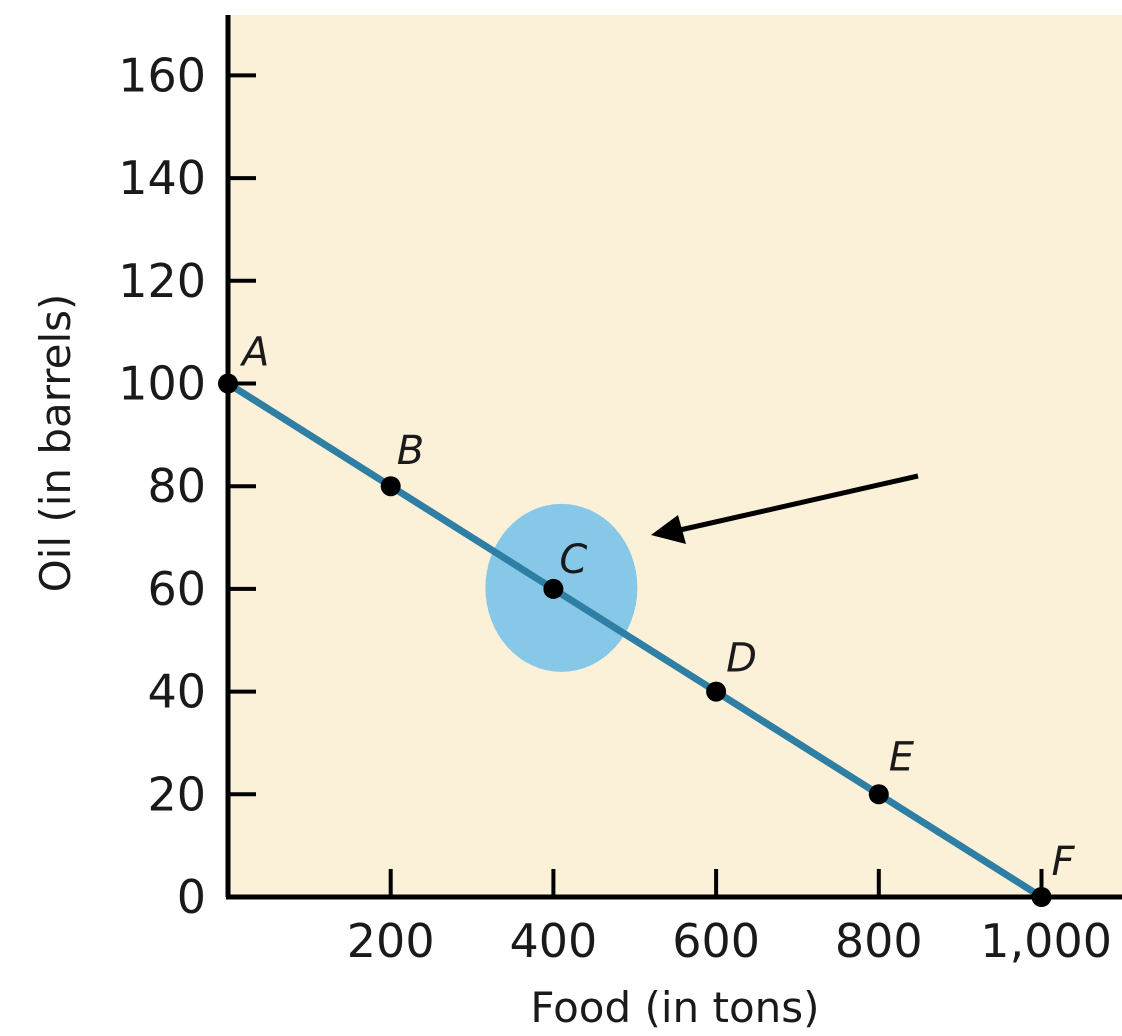  I want to click on point-label-E: E, so click(902, 757).